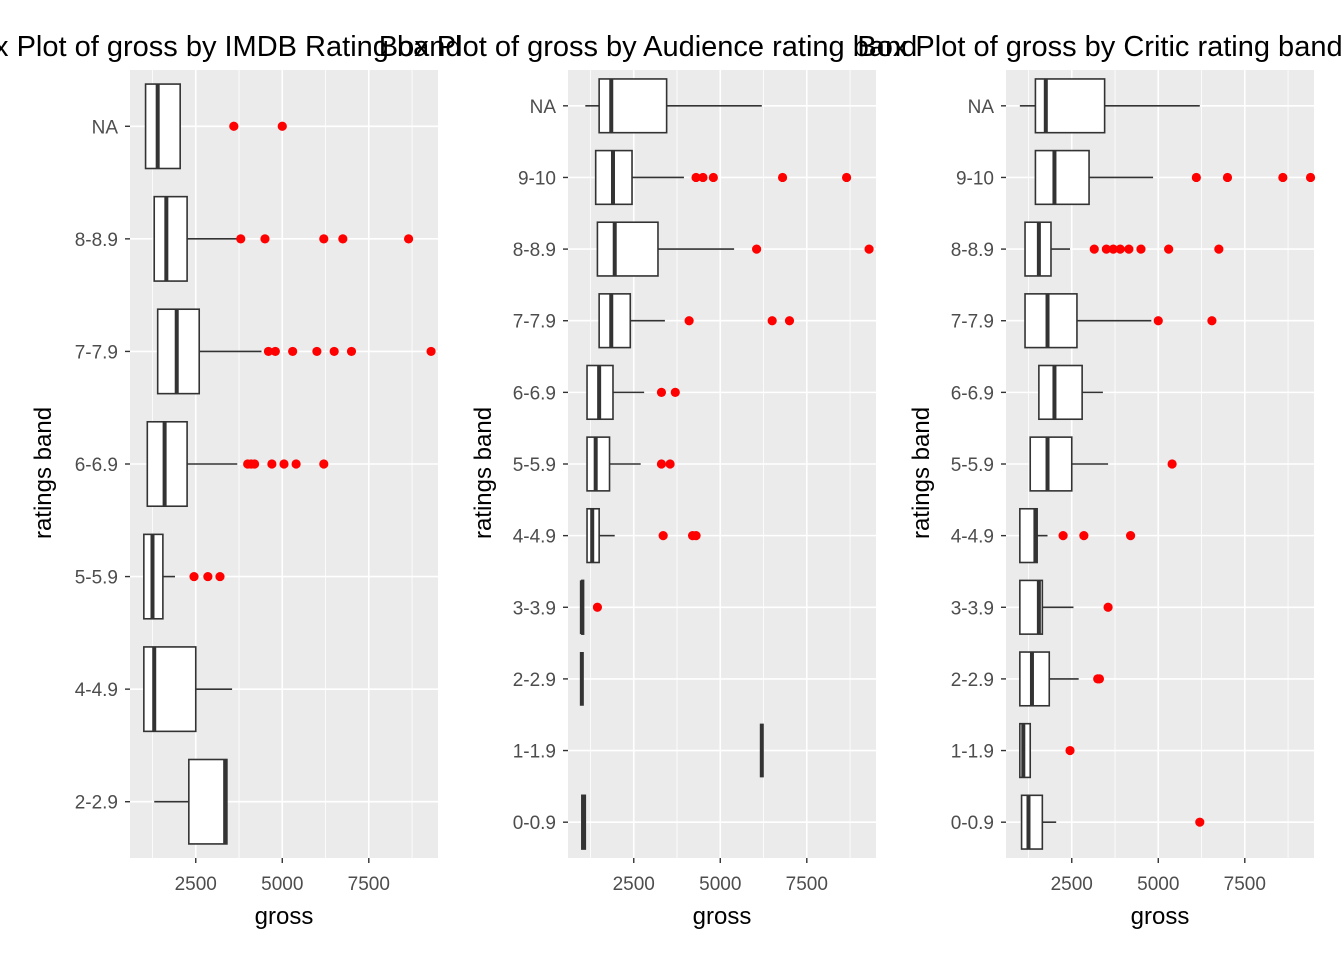 The height and width of the screenshot is (960, 1344). What do you see at coordinates (972, 250) in the screenshot?
I see `y-tick-label: 8-8.9` at bounding box center [972, 250].